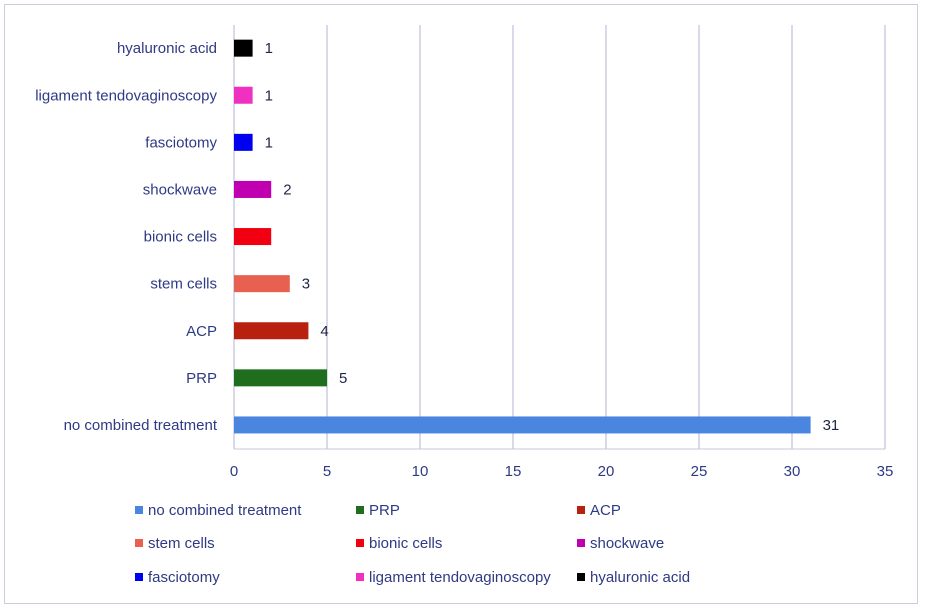 This screenshot has height=615, width=926. What do you see at coordinates (184, 577) in the screenshot?
I see `legend-label: fasciotomy` at bounding box center [184, 577].